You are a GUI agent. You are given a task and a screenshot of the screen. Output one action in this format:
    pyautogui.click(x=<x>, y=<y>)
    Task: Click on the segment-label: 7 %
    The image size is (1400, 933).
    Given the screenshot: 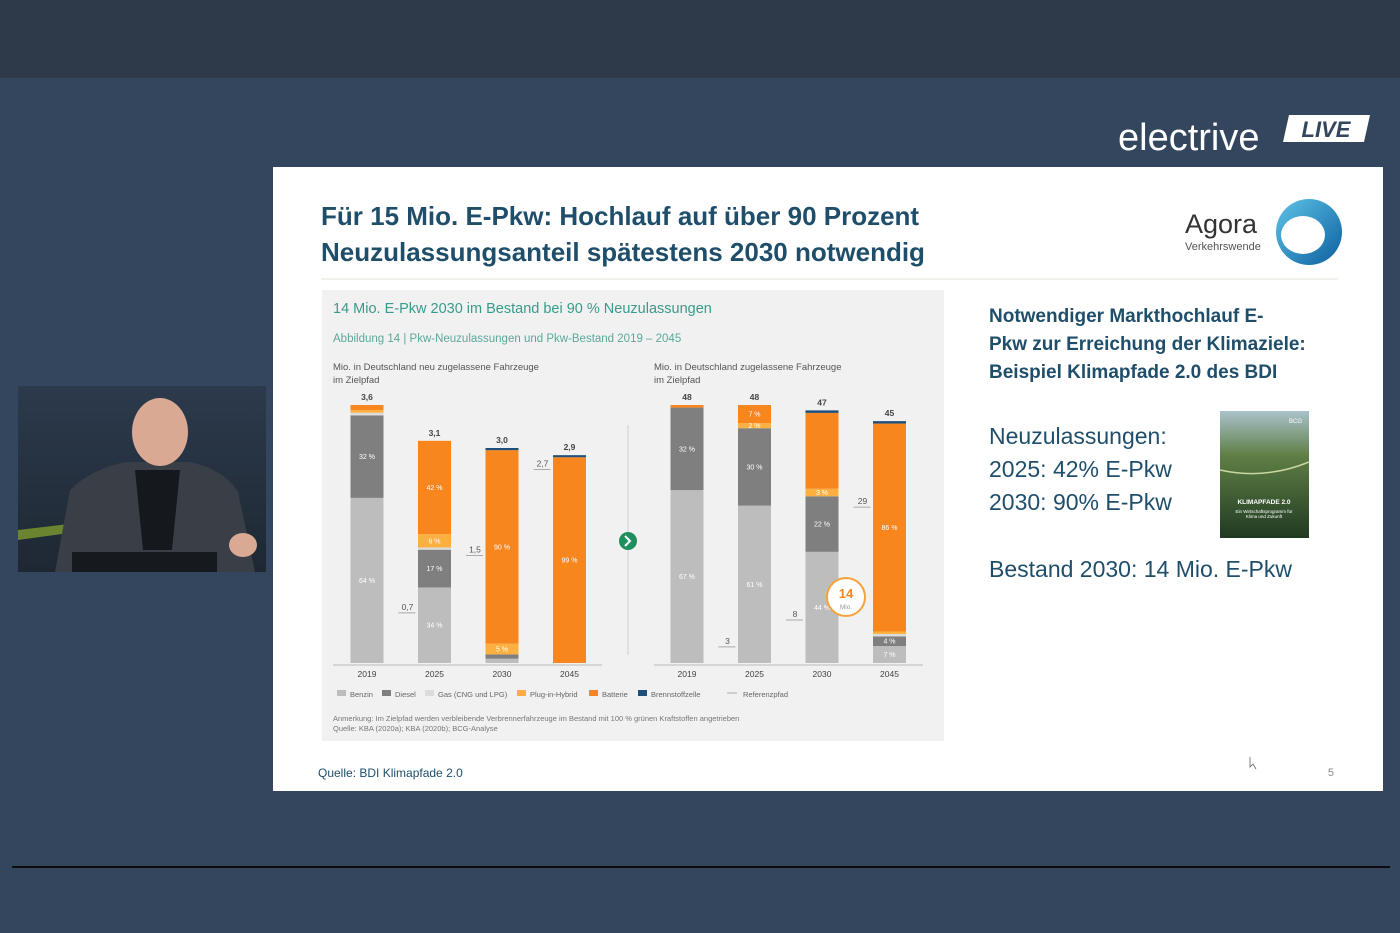 What is the action you would take?
    pyautogui.click(x=889, y=655)
    